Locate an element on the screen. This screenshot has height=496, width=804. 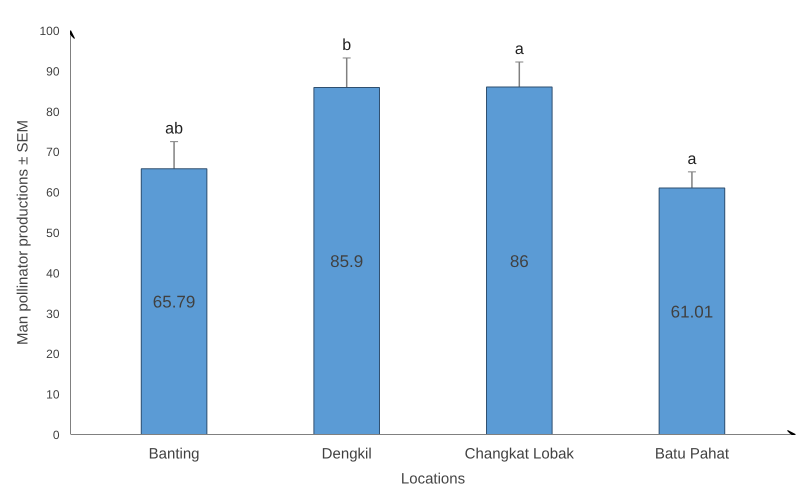
y-tick-label: 60 is located at coordinates (53, 193).